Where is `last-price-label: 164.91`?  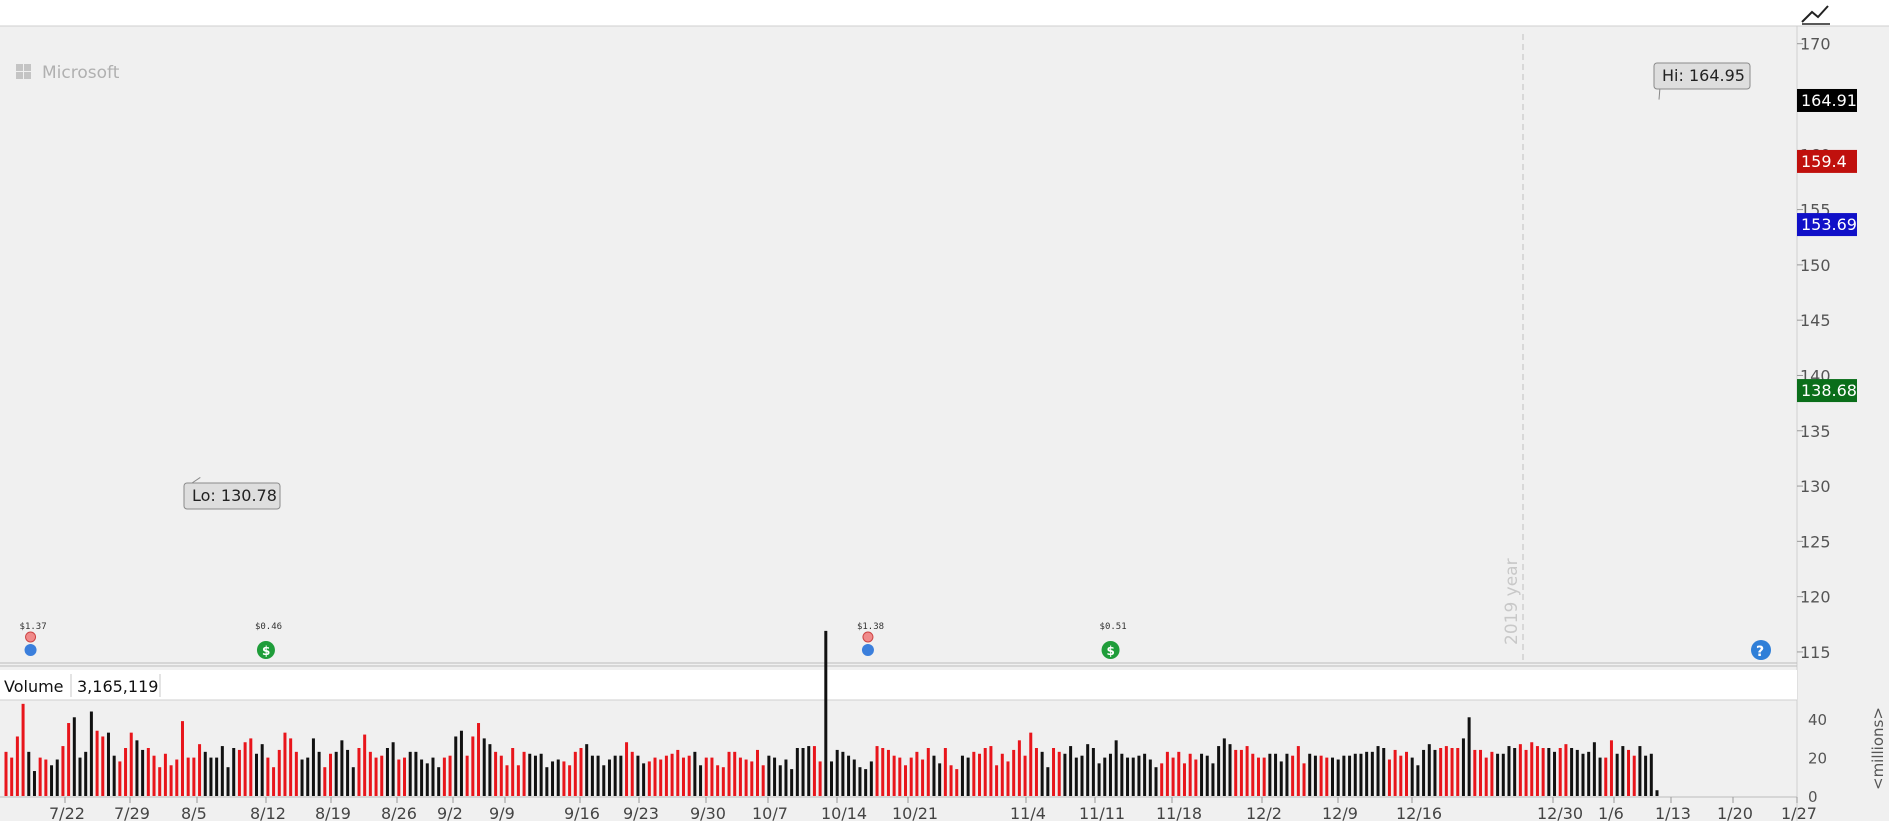
last-price-label: 164.91 is located at coordinates (1827, 100).